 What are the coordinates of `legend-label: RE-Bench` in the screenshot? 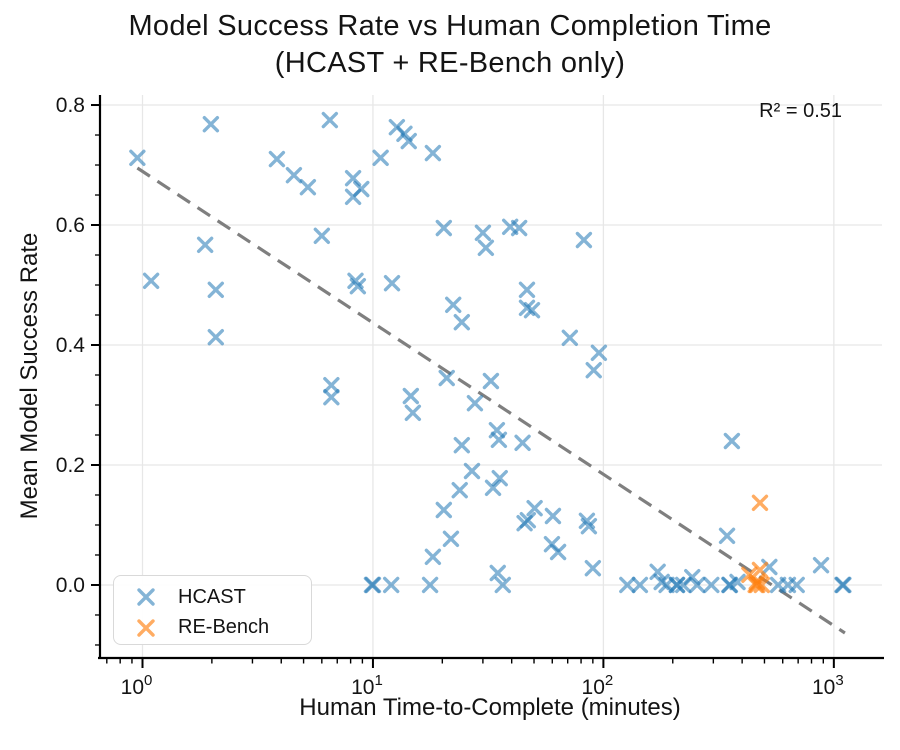 It's located at (224, 627).